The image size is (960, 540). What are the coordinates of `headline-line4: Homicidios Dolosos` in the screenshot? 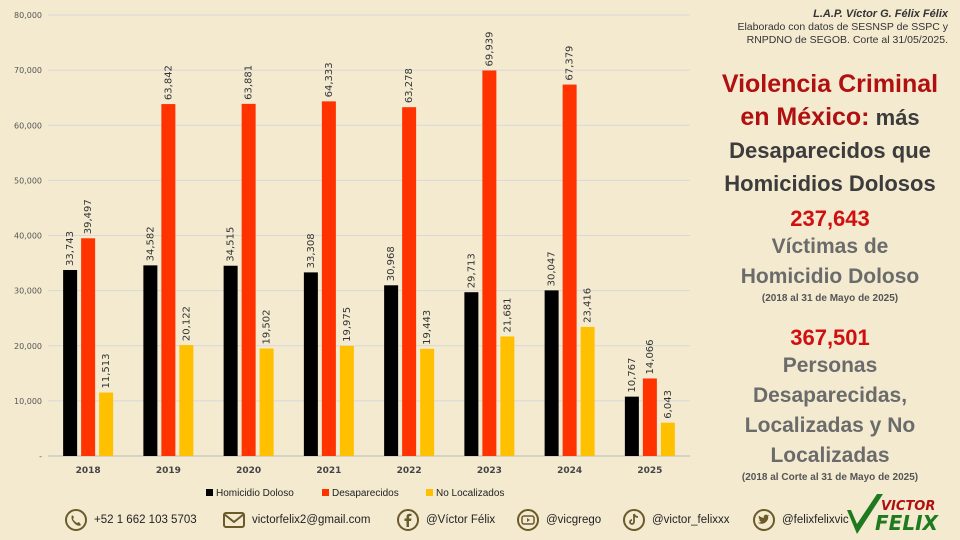 It's located at (830, 183).